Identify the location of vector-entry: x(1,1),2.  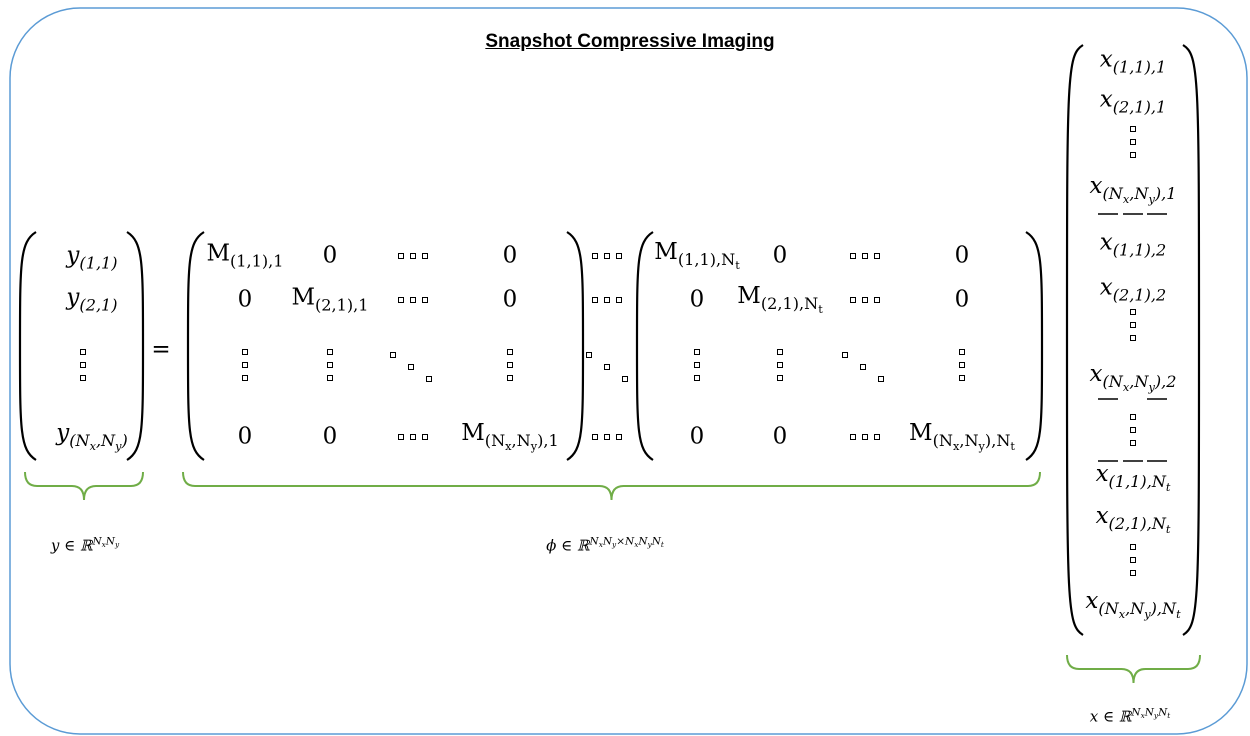
(1133, 245).